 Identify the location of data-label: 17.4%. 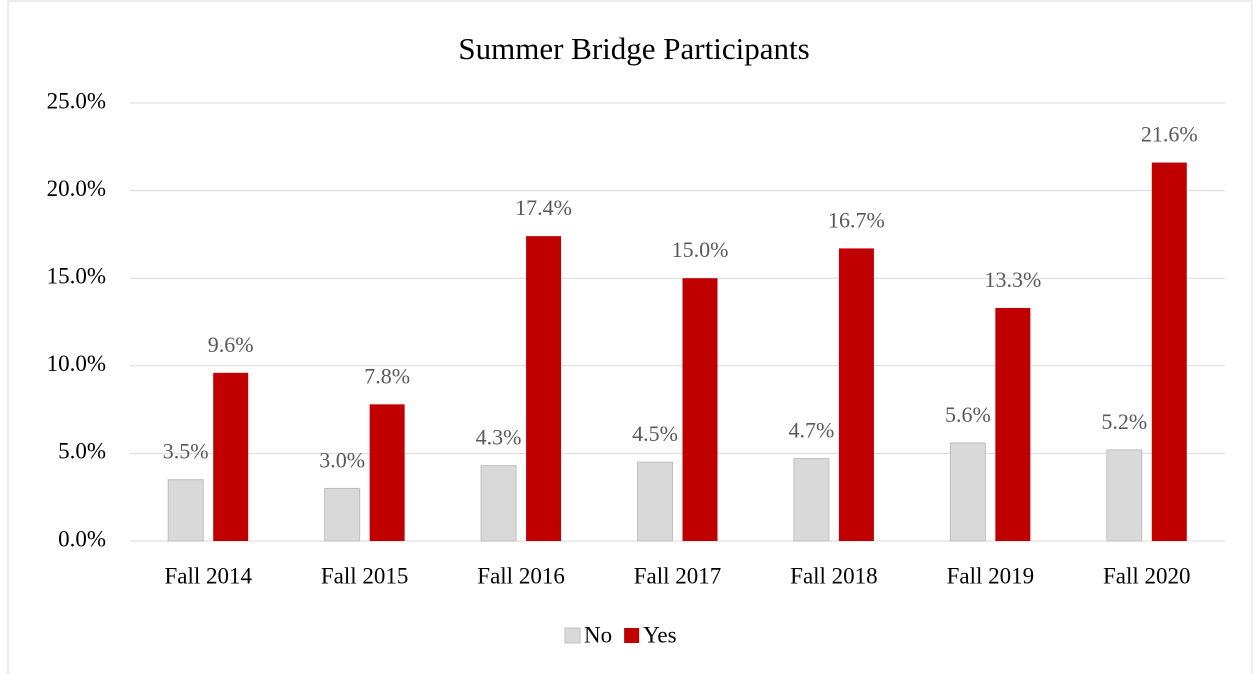
(543, 207).